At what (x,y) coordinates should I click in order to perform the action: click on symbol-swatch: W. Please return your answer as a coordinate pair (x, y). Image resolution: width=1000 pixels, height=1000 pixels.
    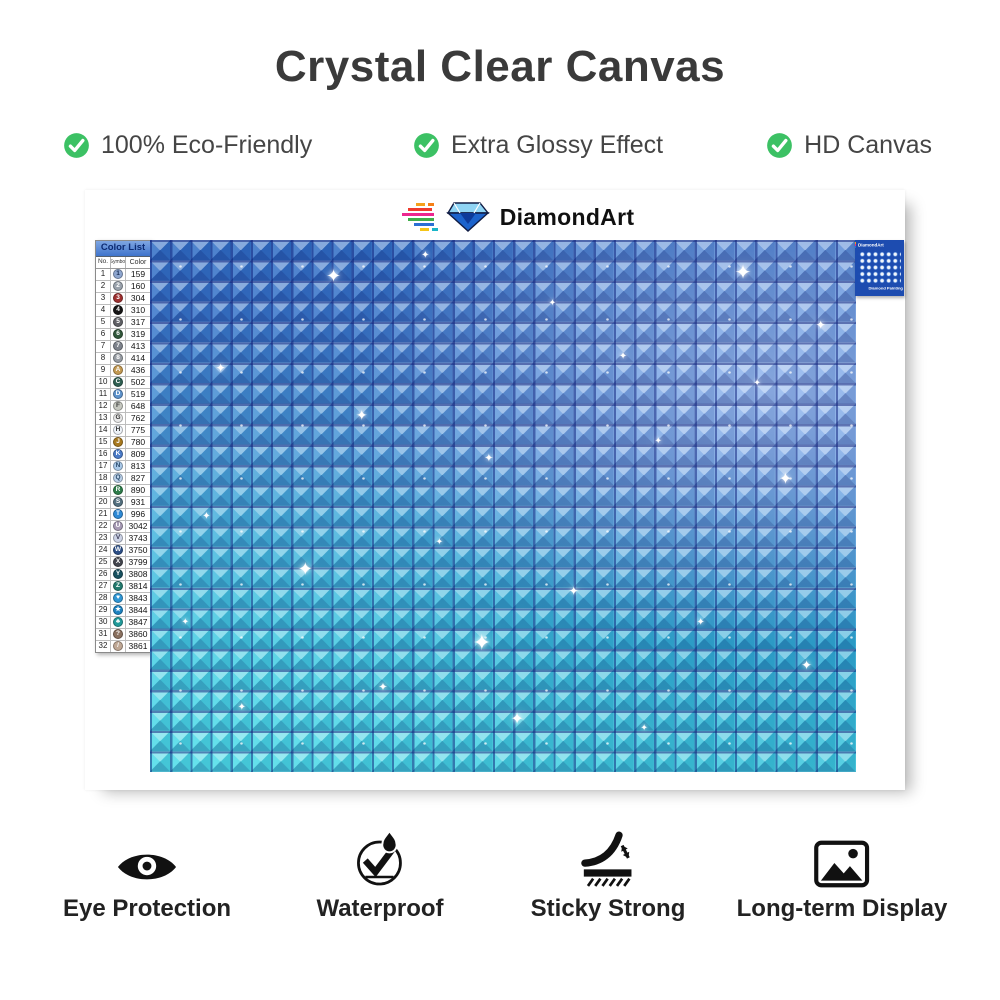
    Looking at the image, I should click on (118, 550).